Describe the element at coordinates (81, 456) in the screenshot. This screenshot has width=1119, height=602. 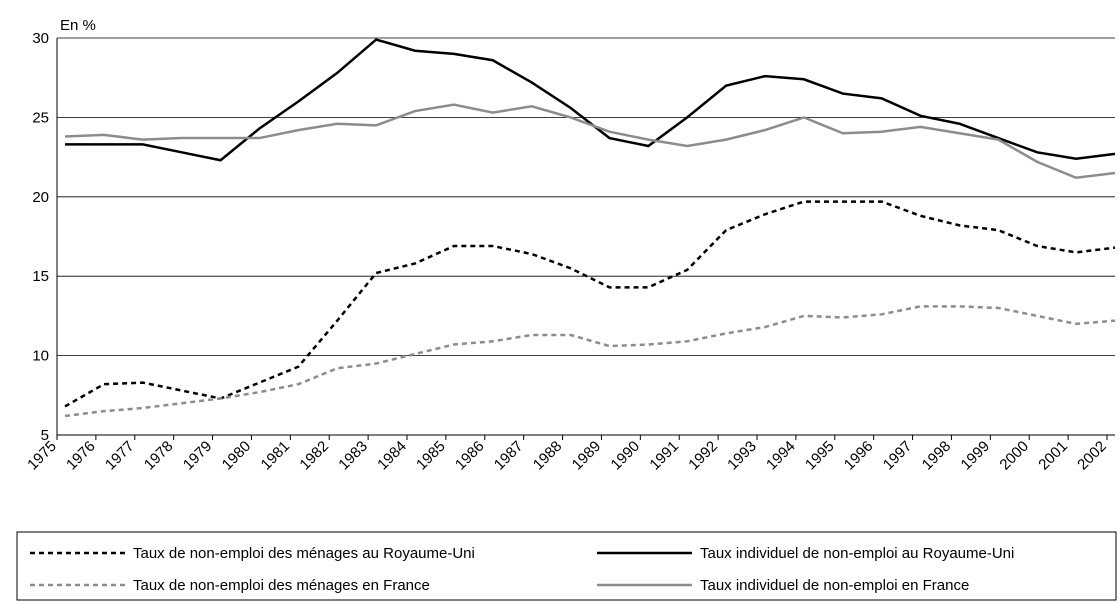
I see `x-tick-label: 1976` at that location.